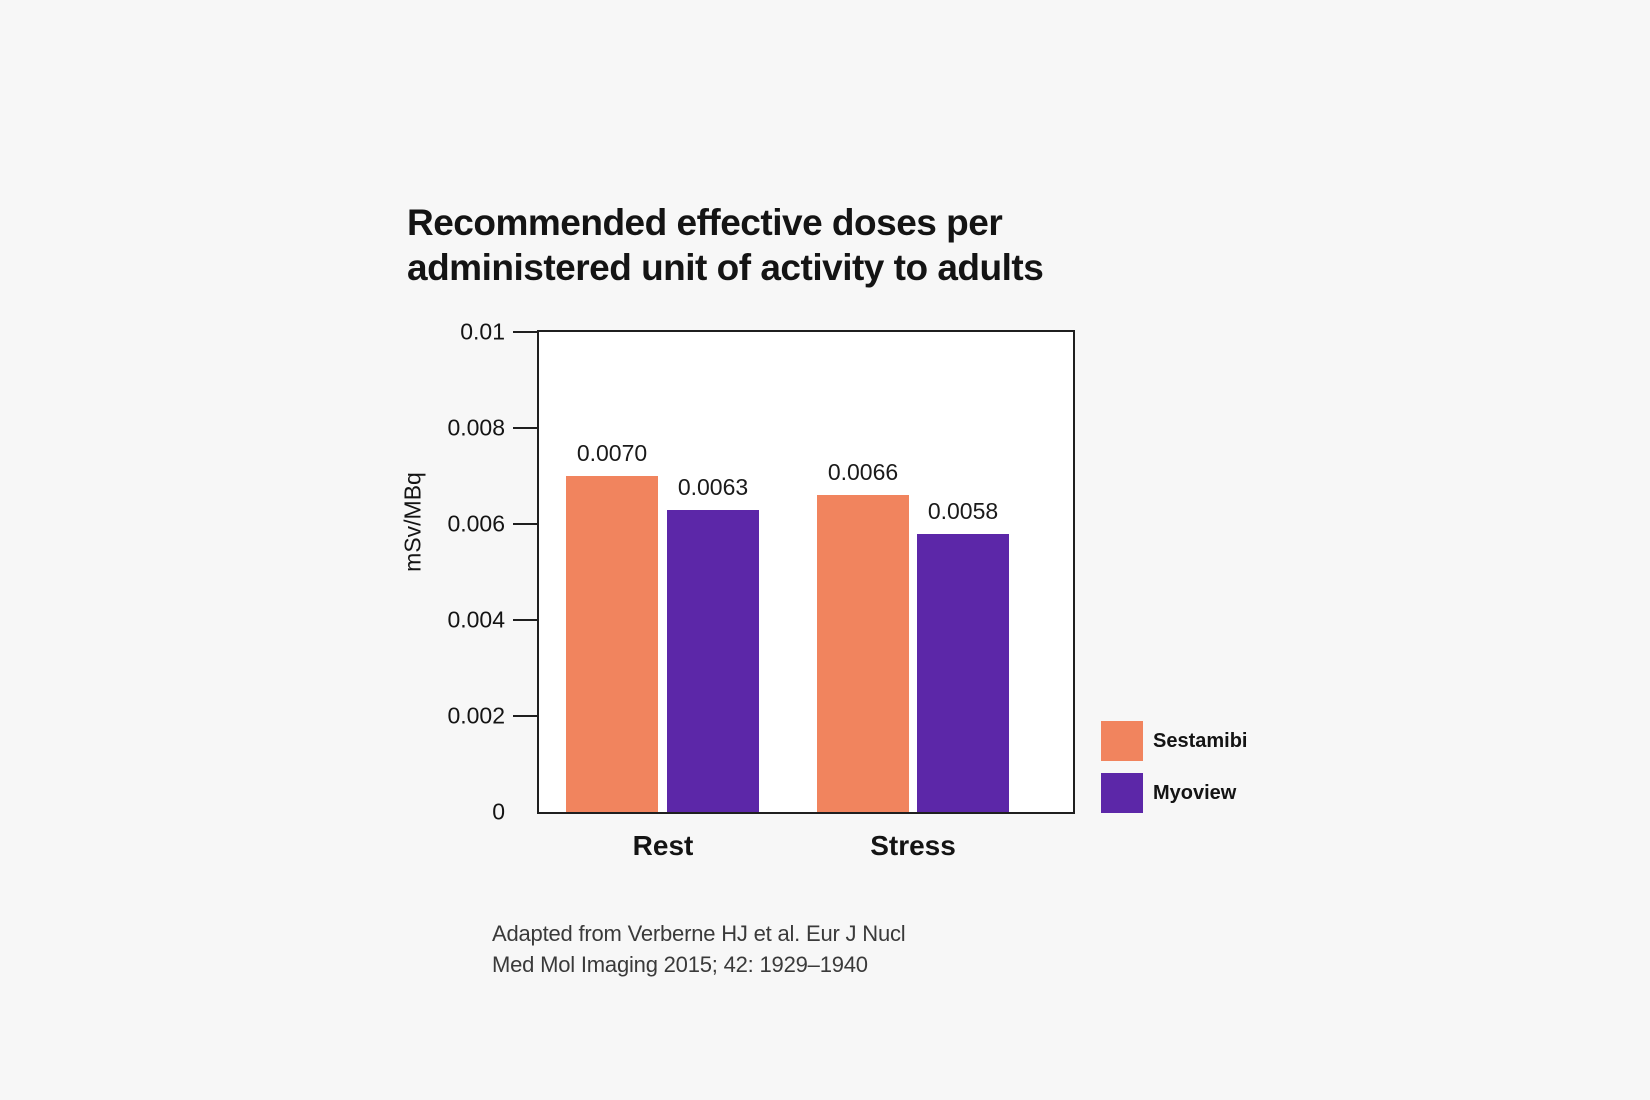  What do you see at coordinates (476, 715) in the screenshot?
I see `y-axis-tick-label: 0.002` at bounding box center [476, 715].